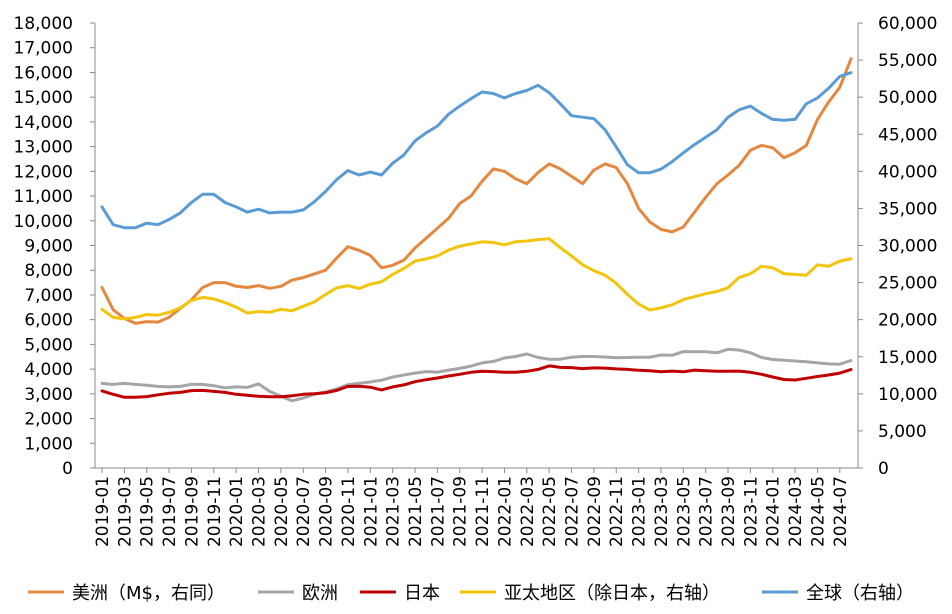  What do you see at coordinates (192, 511) in the screenshot?
I see `x-axis-tick-label: 2019-09` at bounding box center [192, 511].